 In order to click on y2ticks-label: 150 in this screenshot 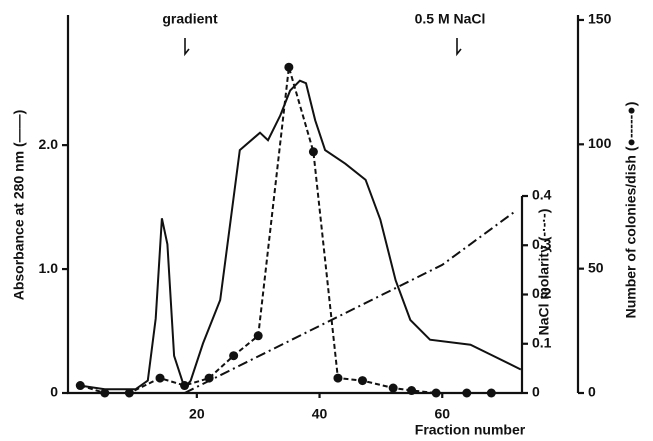, I will do `click(600, 19)`.